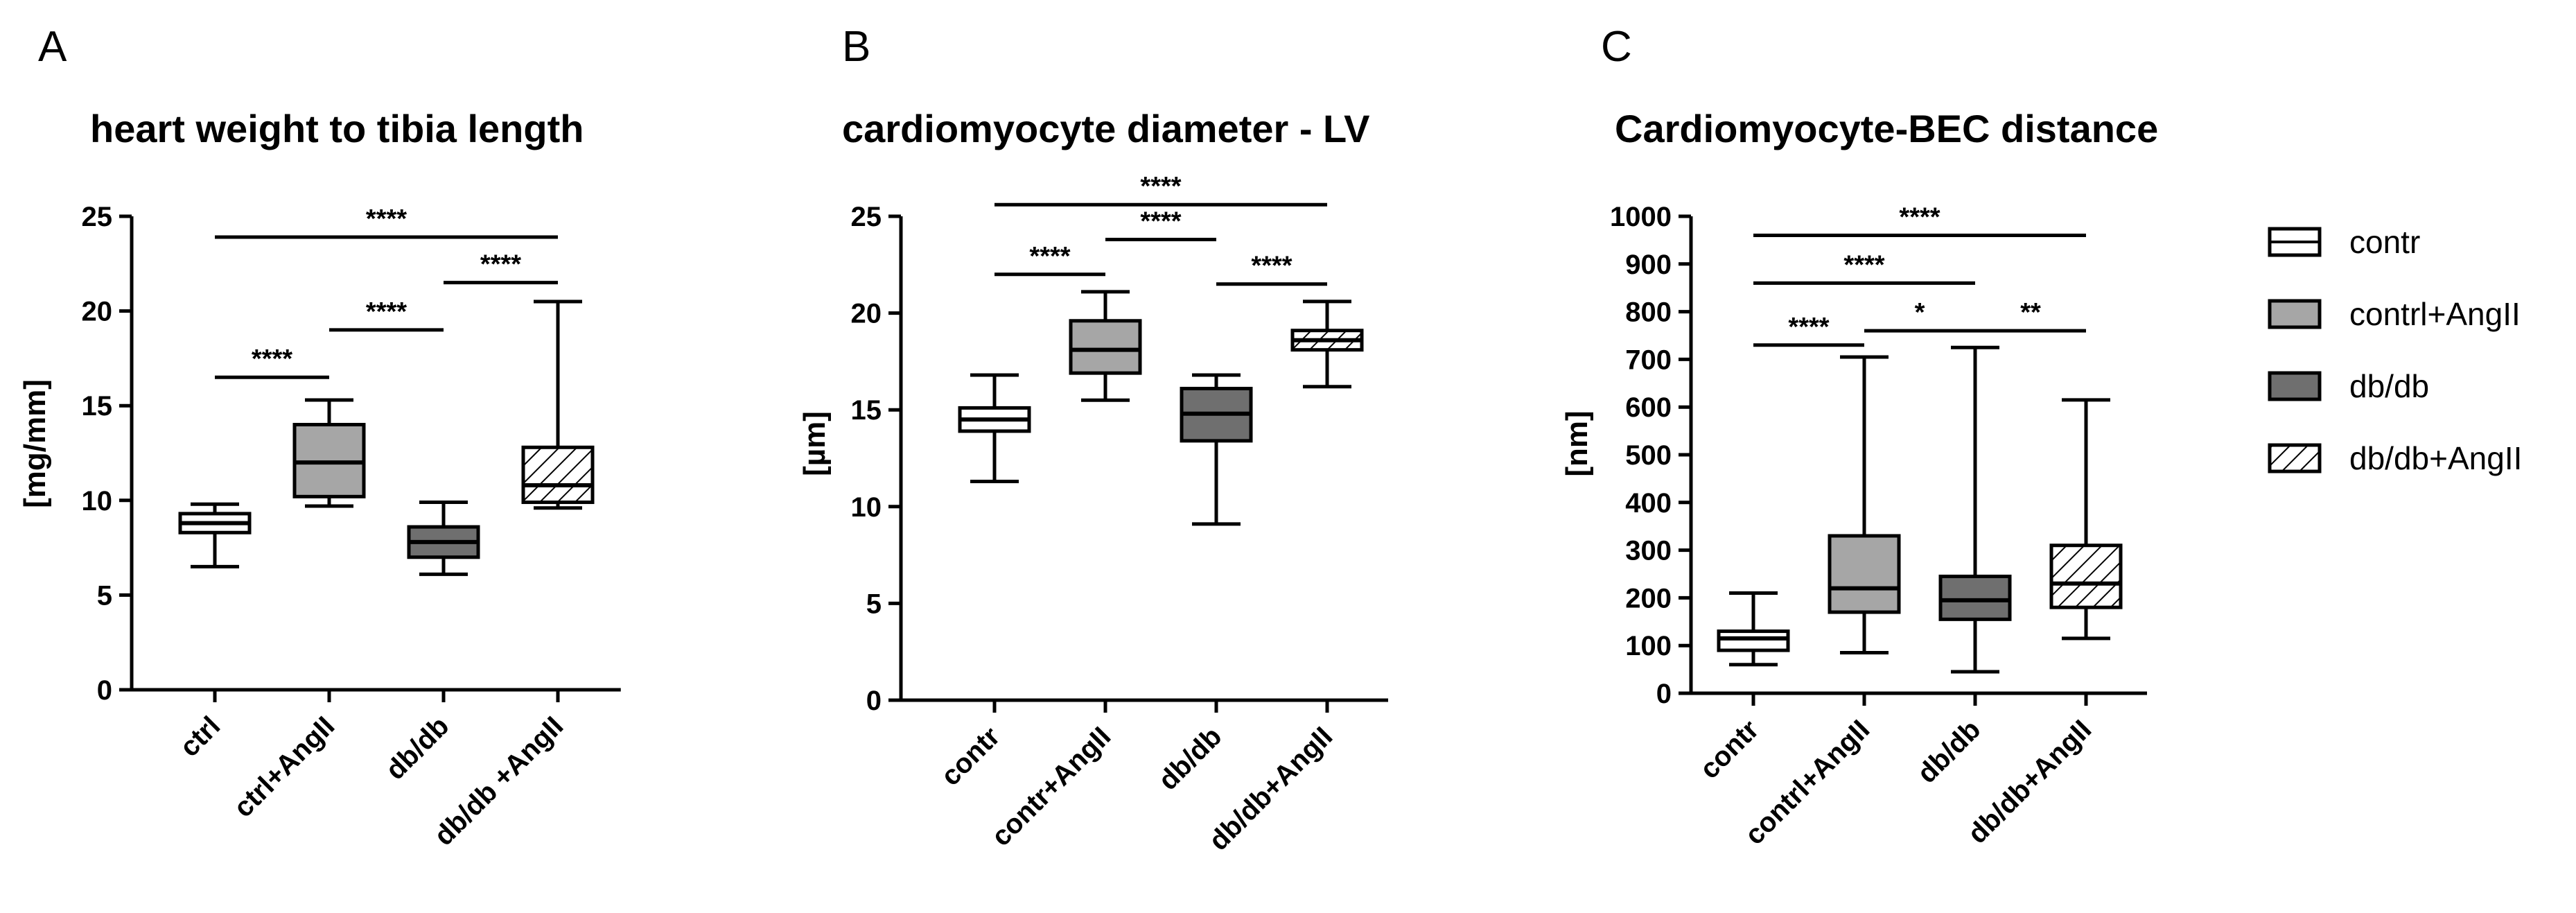 The height and width of the screenshot is (913, 2576). Describe the element at coordinates (2435, 314) in the screenshot. I see `legend-label: contrl+AngII` at that location.